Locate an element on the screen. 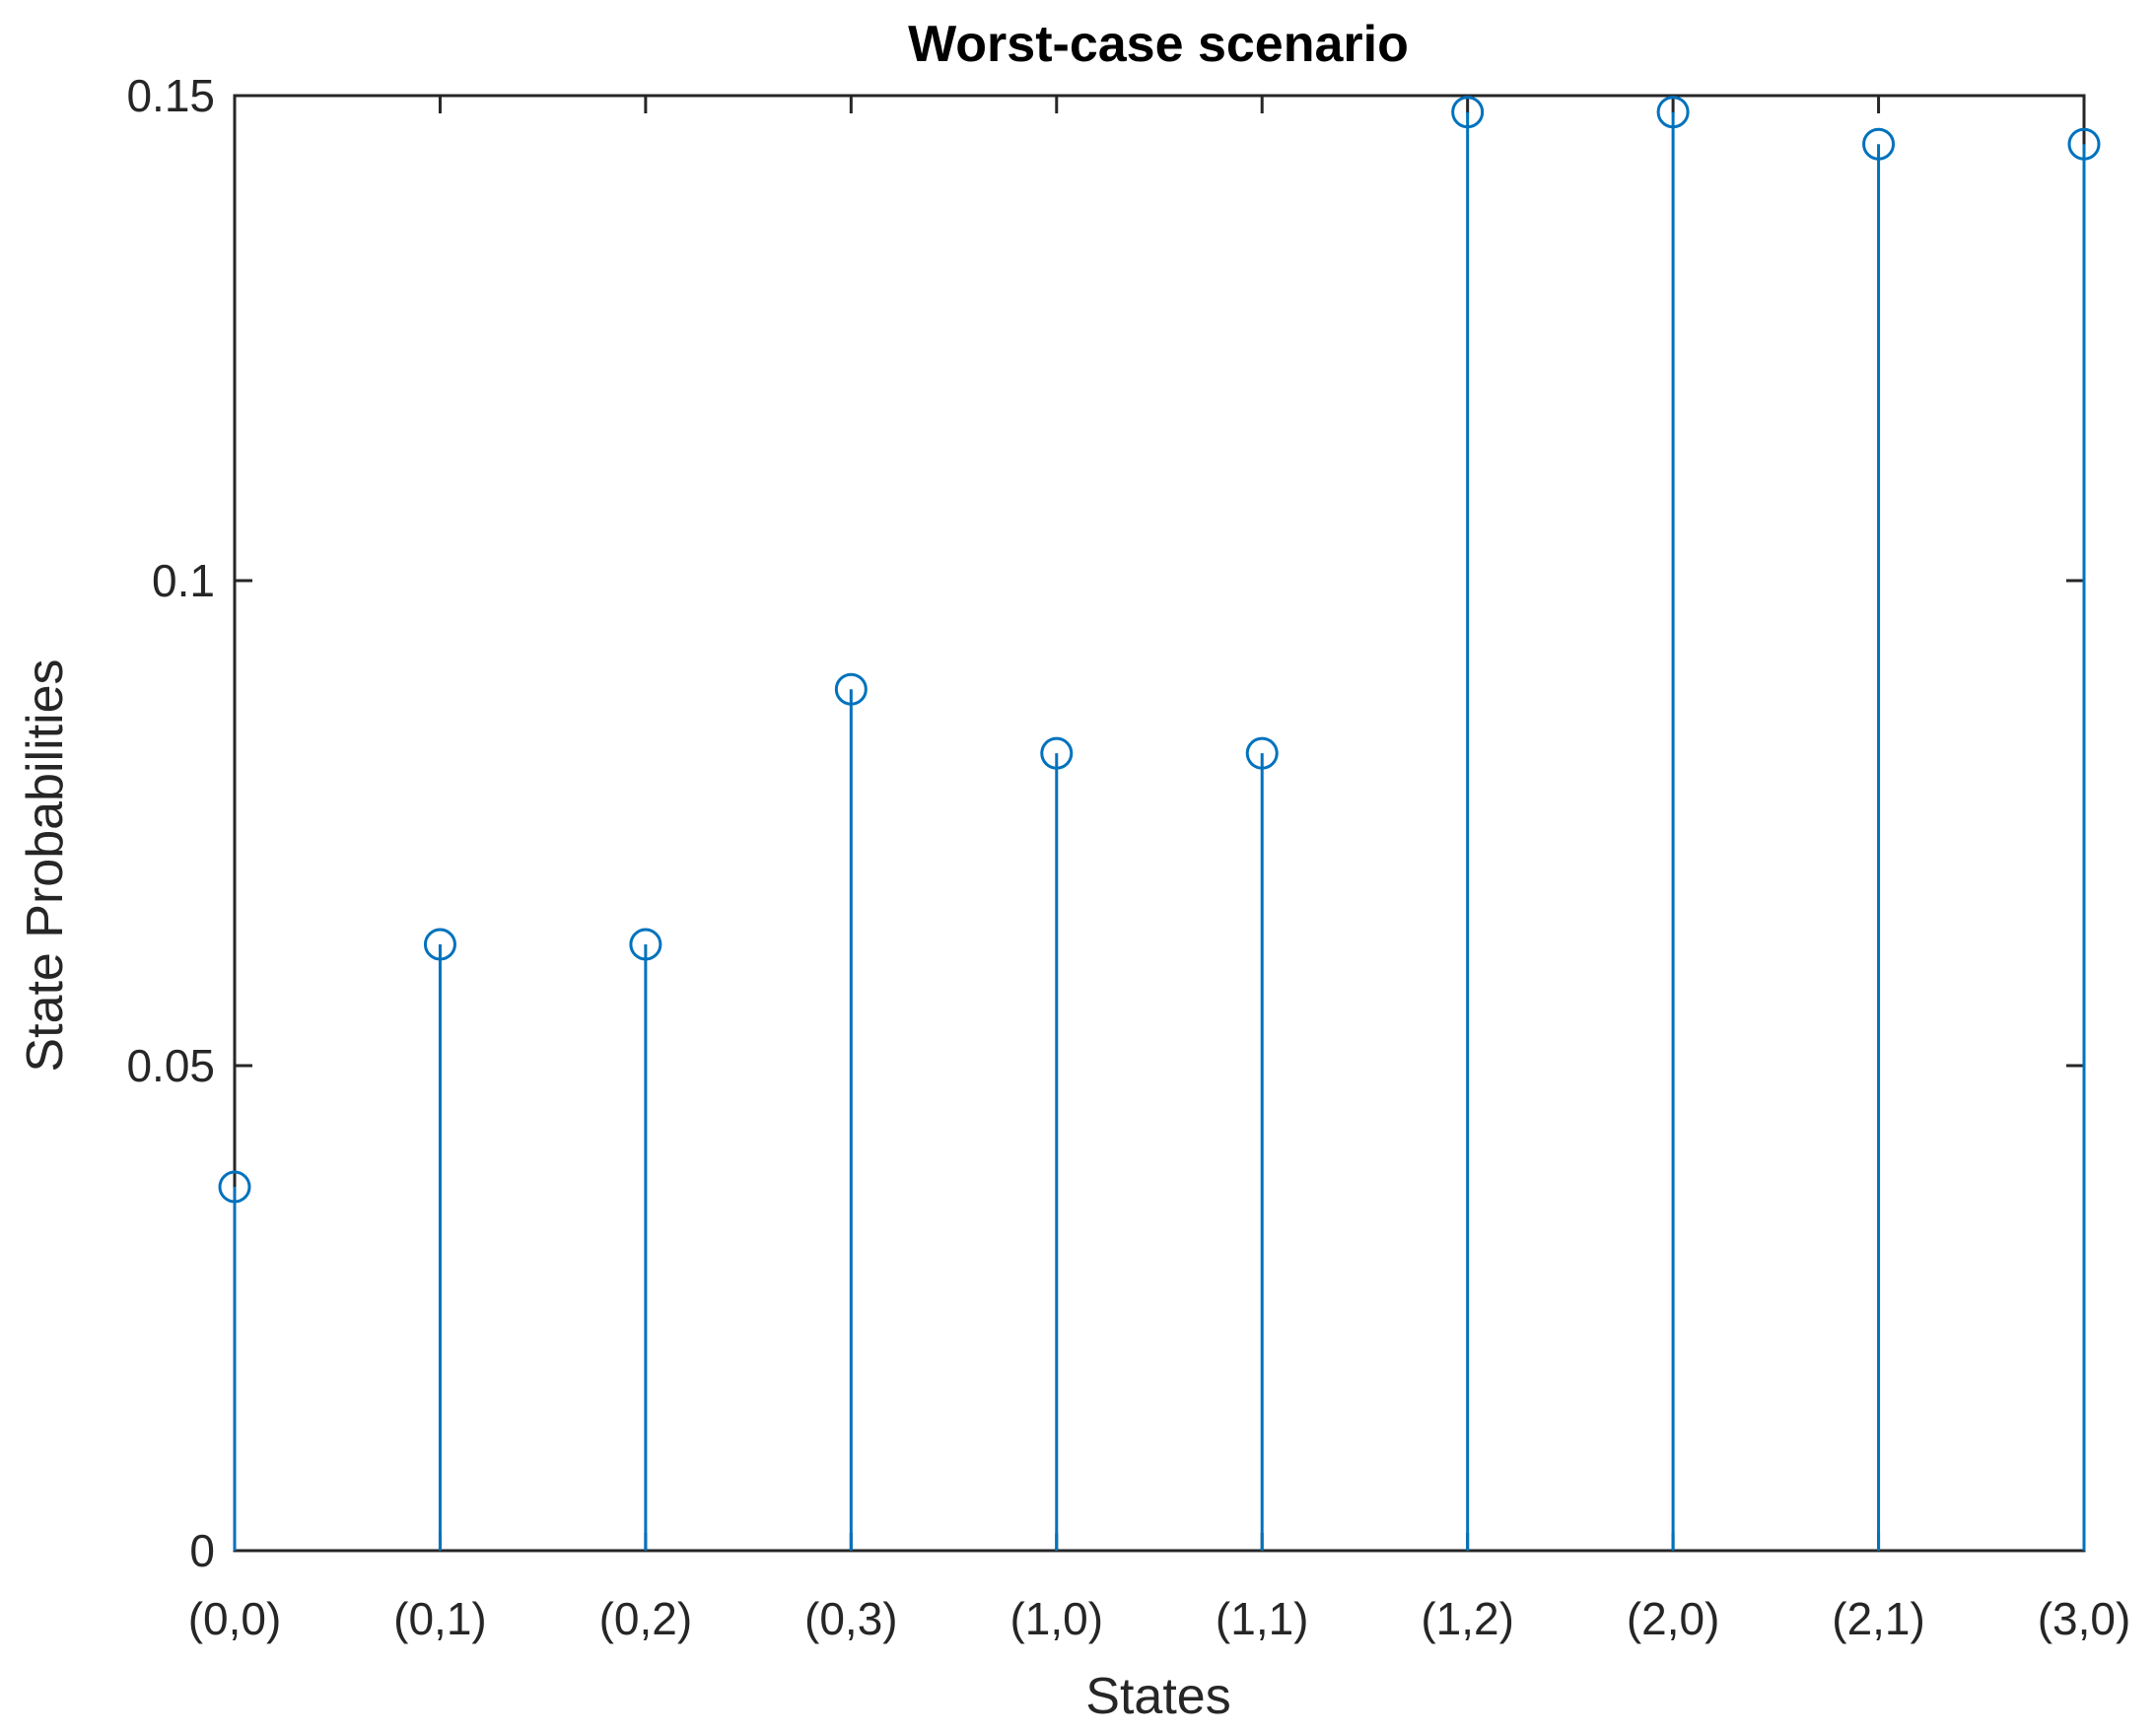 This screenshot has height=1733, width=2156. x-tick-label: (3,0) is located at coordinates (2084, 1619).